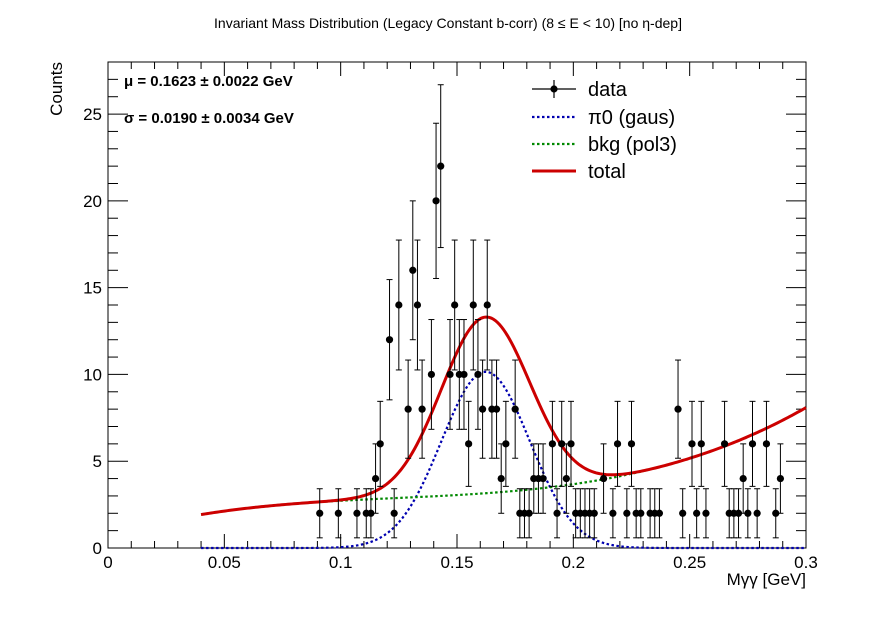 The width and height of the screenshot is (896, 622). I want to click on x-tick-labels: 0 0.05 0.1 0.15 0.2 0.25 0.3, so click(460, 562).